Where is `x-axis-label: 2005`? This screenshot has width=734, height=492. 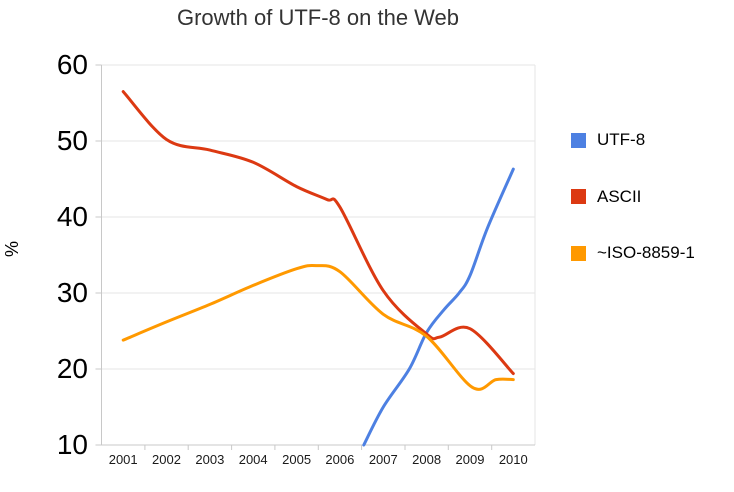 x-axis-label: 2005 is located at coordinates (297, 459).